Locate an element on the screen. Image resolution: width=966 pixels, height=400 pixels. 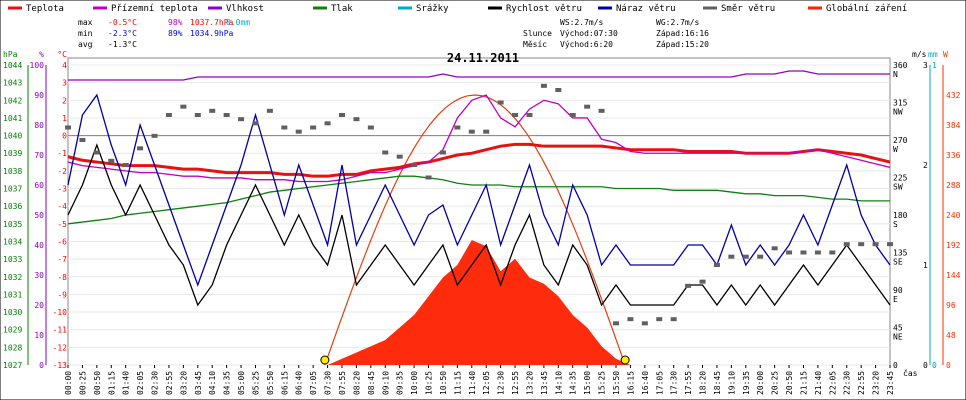
direction-axis-compass: E is located at coordinates (895, 299).